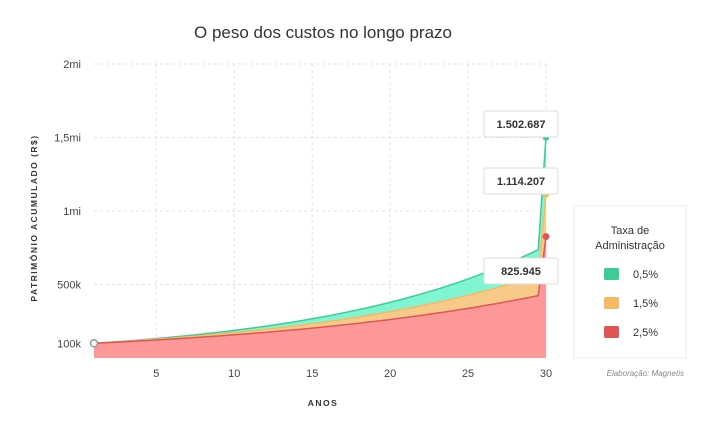  What do you see at coordinates (630, 246) in the screenshot?
I see `legend-title-line: Administração` at bounding box center [630, 246].